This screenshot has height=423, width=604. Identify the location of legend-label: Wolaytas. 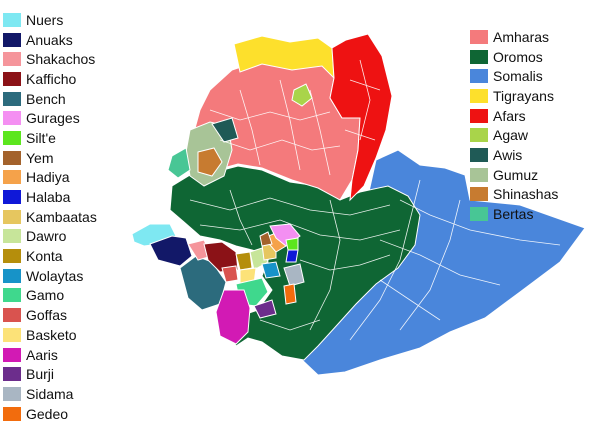
(55, 275).